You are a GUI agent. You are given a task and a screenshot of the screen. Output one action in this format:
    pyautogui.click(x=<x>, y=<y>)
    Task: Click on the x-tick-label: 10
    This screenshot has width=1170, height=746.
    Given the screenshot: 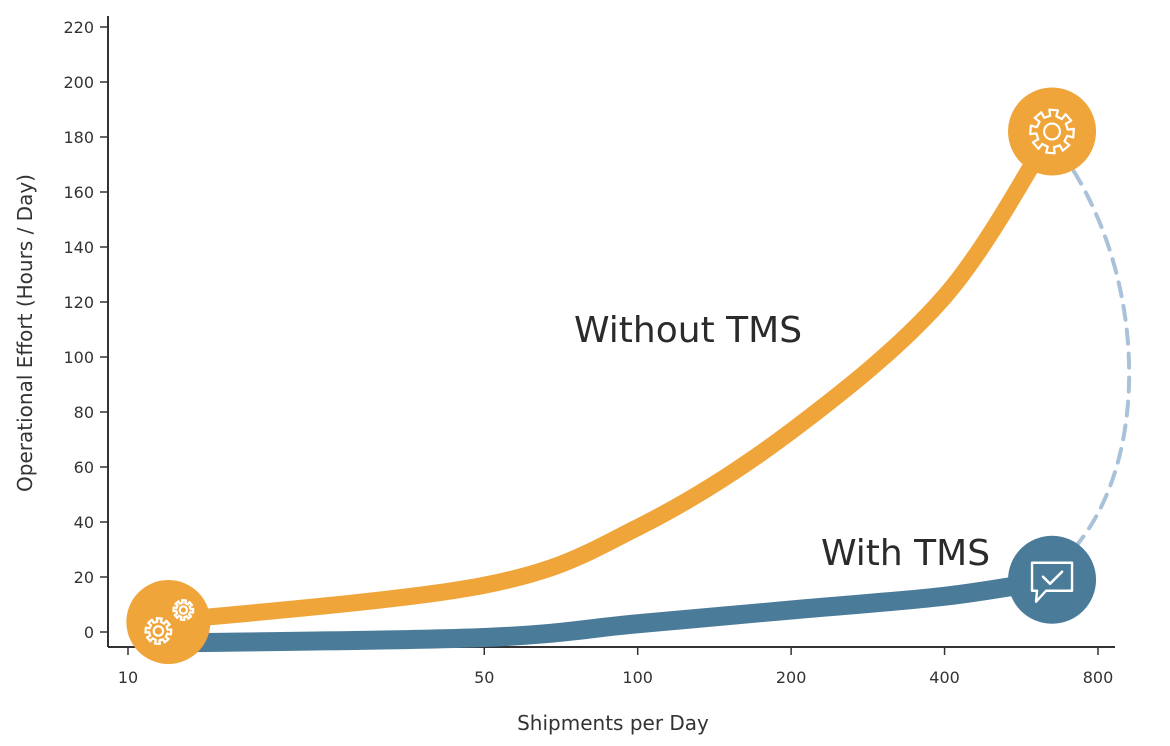 What is the action you would take?
    pyautogui.click(x=128, y=677)
    